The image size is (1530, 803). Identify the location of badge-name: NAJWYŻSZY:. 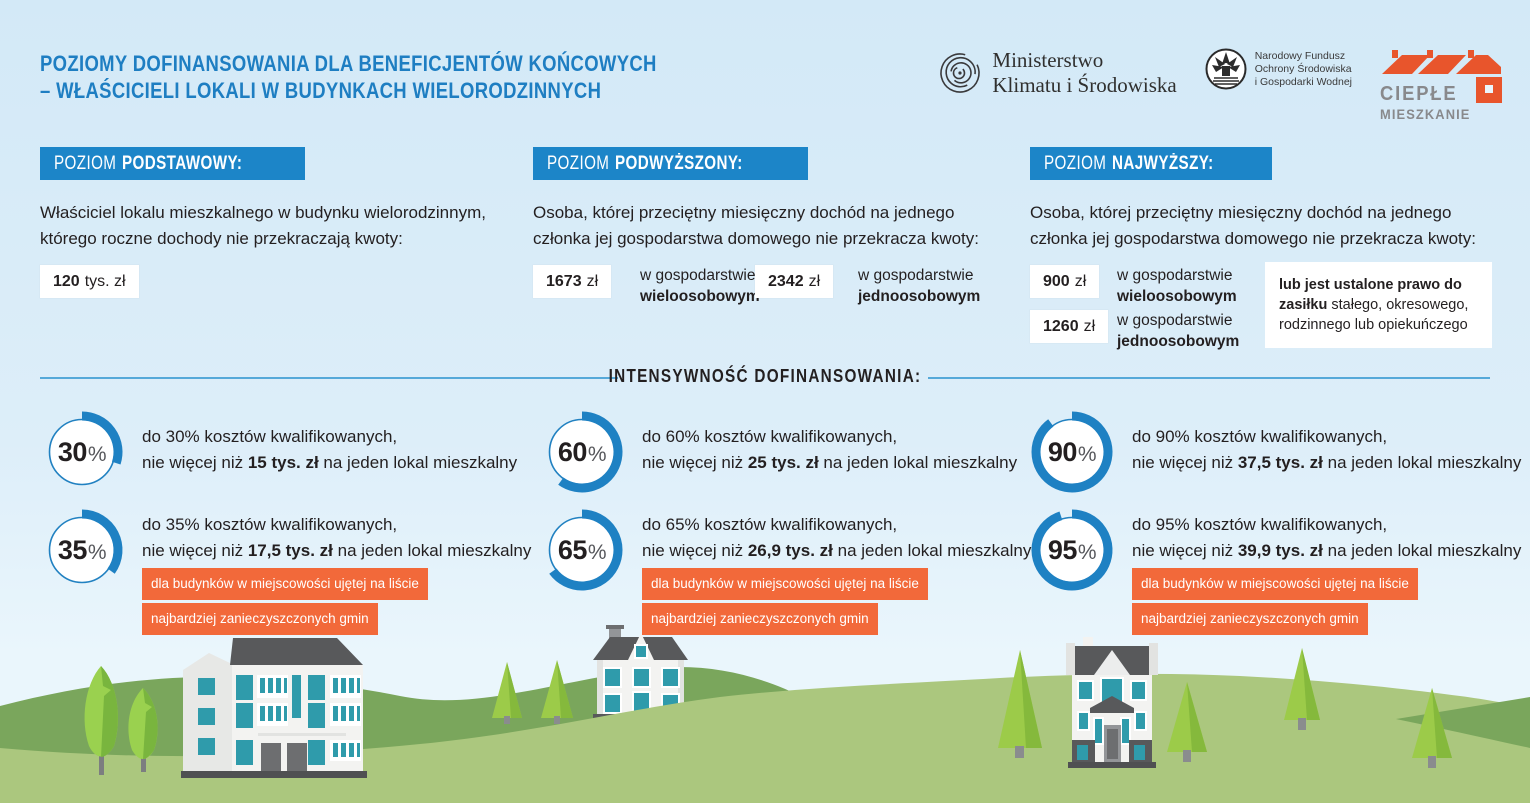
(1162, 163).